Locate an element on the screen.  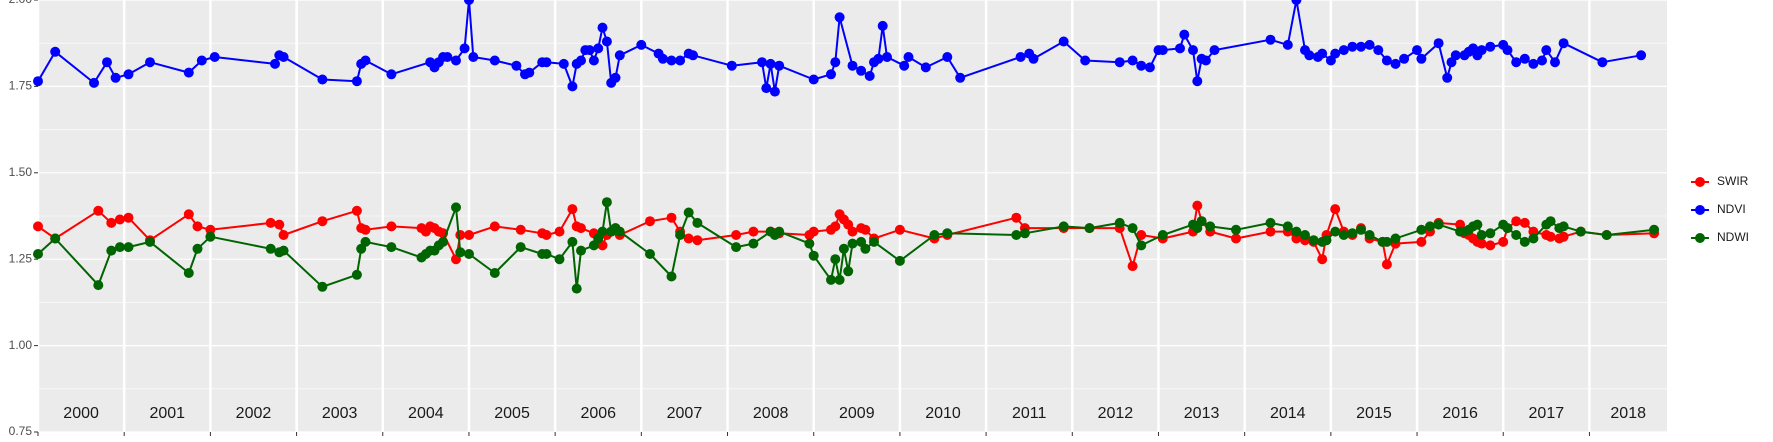
y-tick-label: 0.75 is located at coordinates (21, 431).